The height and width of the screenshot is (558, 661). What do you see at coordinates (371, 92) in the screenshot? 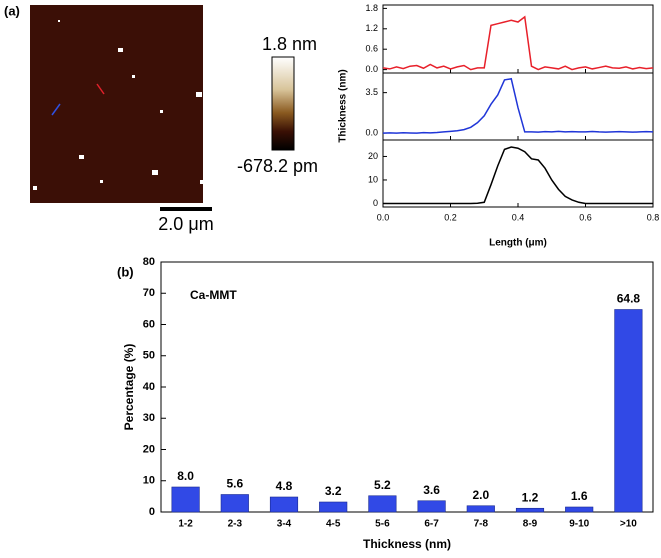
I see `y-tick-label: 3.5` at bounding box center [371, 92].